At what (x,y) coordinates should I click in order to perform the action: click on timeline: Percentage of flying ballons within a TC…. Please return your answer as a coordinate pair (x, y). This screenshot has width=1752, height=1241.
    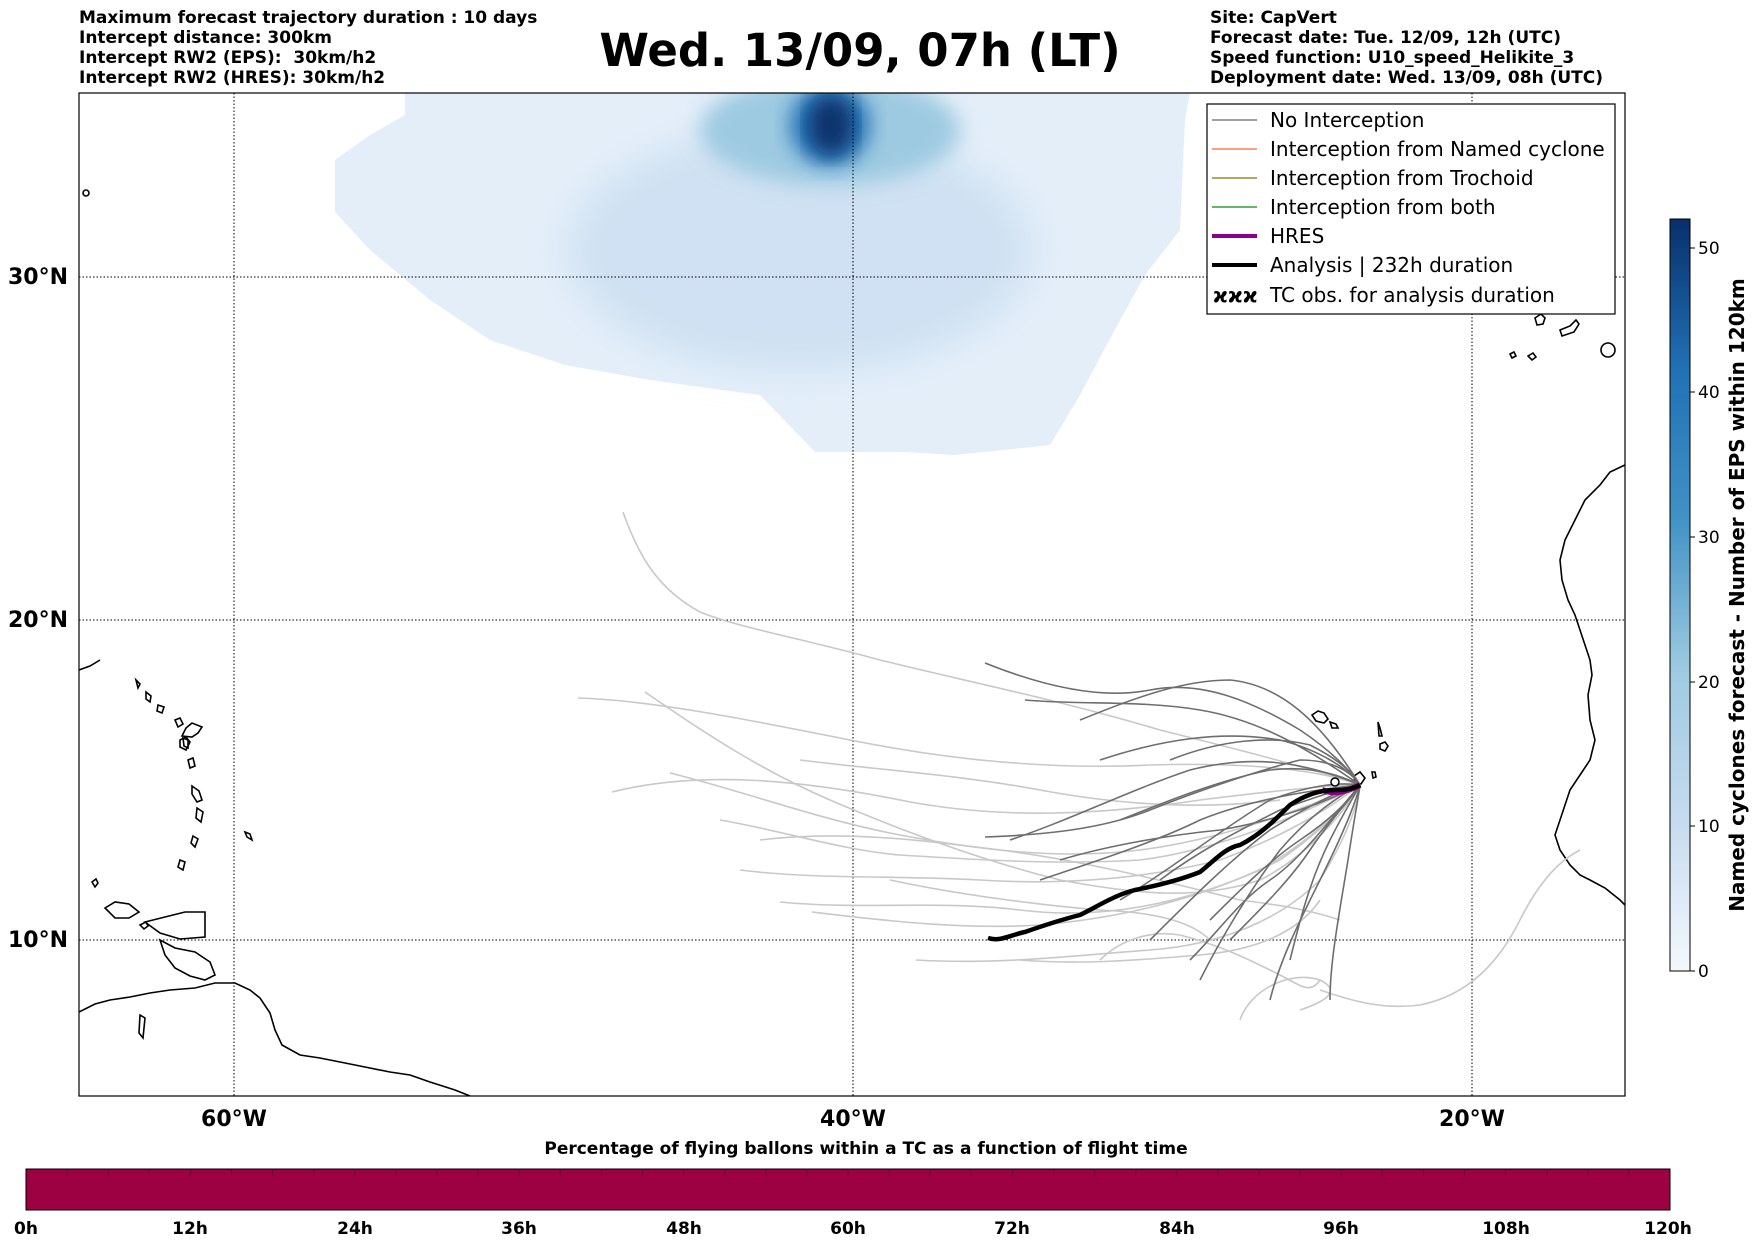
    Looking at the image, I should click on (853, 1189).